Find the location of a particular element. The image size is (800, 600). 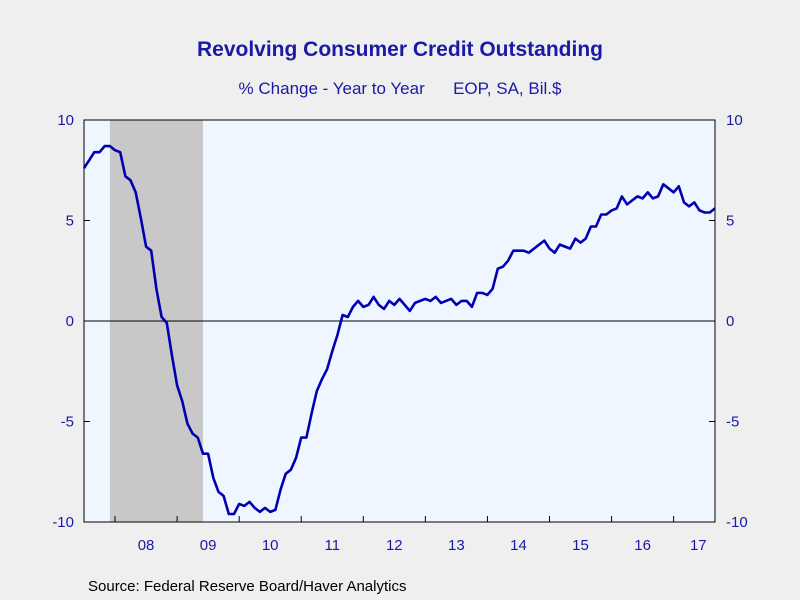

x-tick-label: 10 is located at coordinates (270, 545).